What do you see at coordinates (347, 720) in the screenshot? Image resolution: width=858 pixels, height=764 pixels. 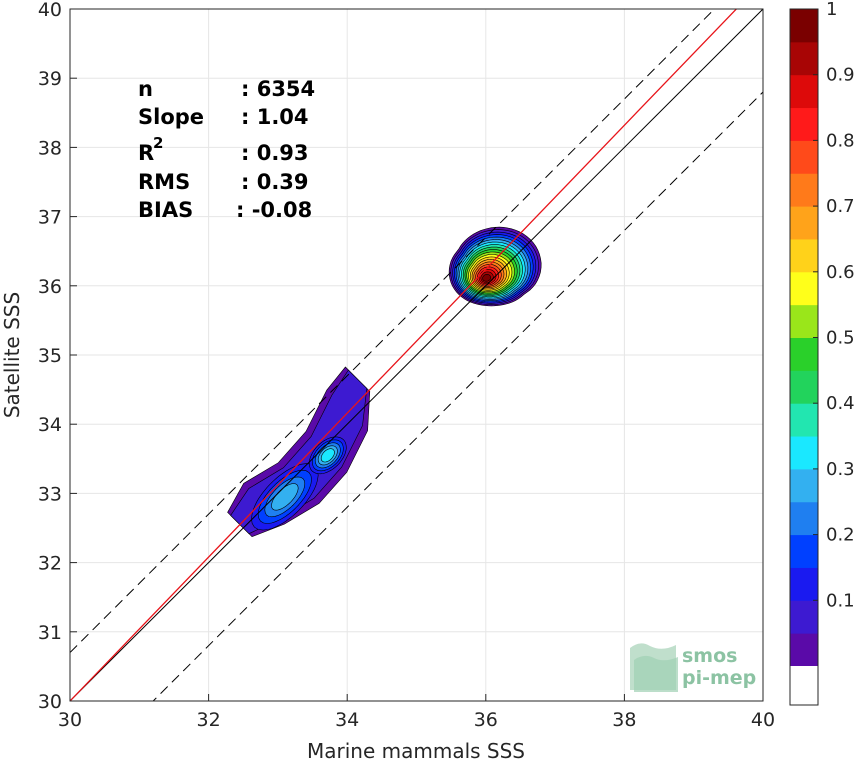 I see `x-tick-label: 34` at bounding box center [347, 720].